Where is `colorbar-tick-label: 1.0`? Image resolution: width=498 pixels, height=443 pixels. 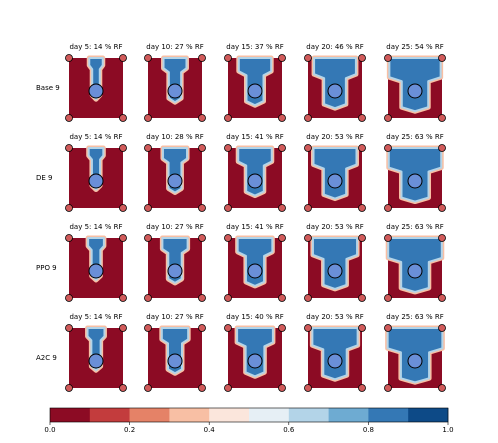 colorbar-tick-label: 1.0 is located at coordinates (447, 430).